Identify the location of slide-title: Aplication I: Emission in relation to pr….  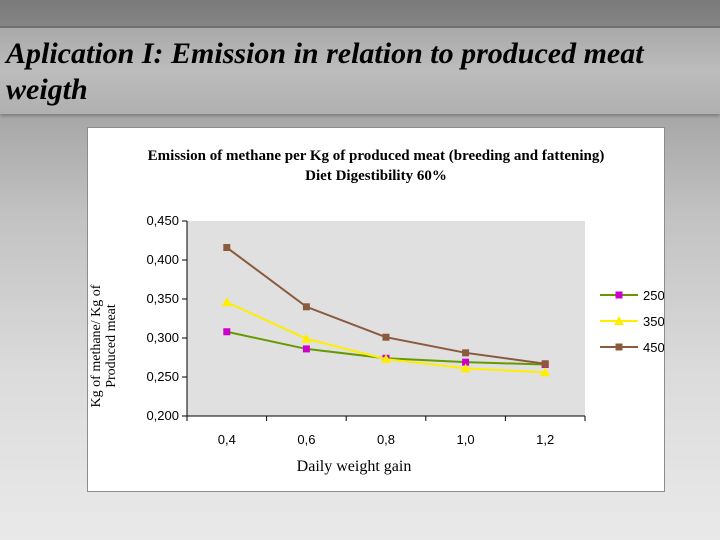
(325, 71).